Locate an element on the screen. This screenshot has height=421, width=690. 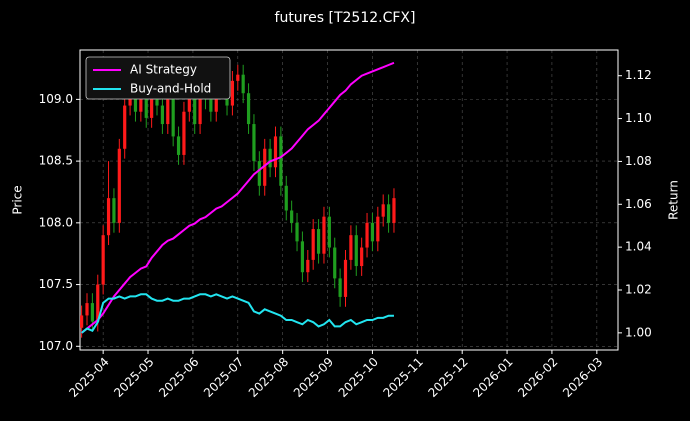
x-tick-label: 2025-04 is located at coordinates (88, 377).